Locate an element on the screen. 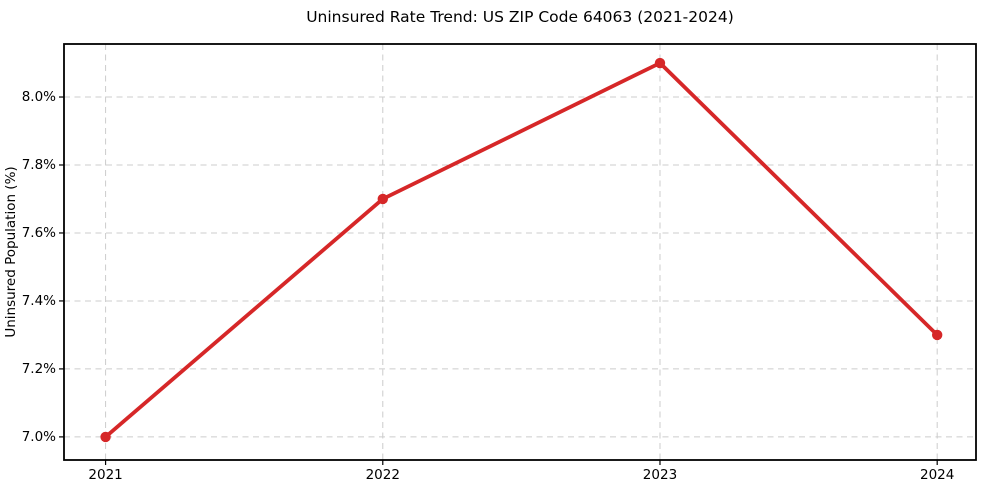 The width and height of the screenshot is (989, 490). x-tick-label: 2021 is located at coordinates (105, 475).